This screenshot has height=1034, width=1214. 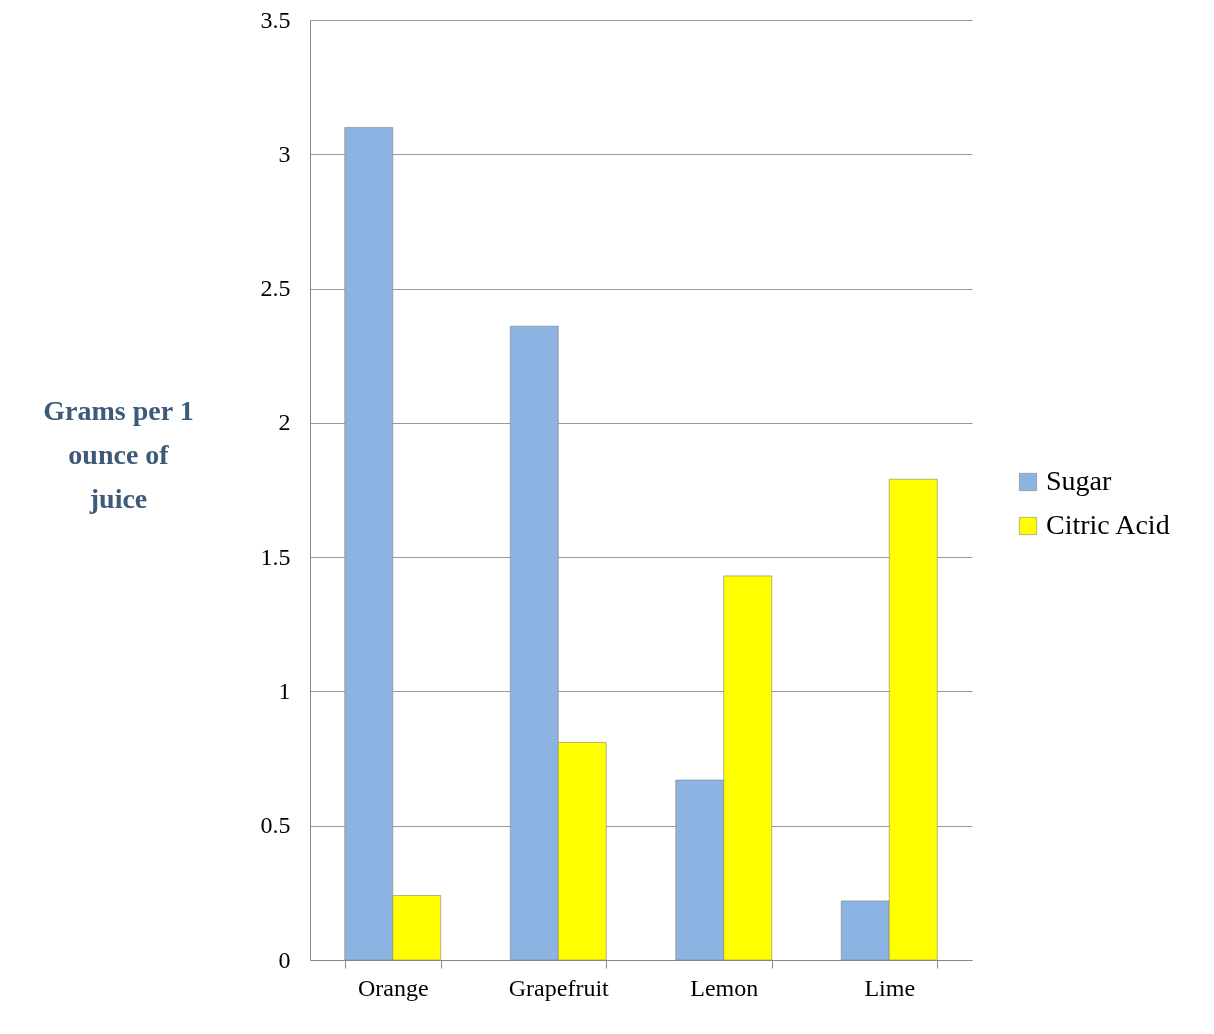 I want to click on x-tick-label: Lime, so click(x=890, y=987).